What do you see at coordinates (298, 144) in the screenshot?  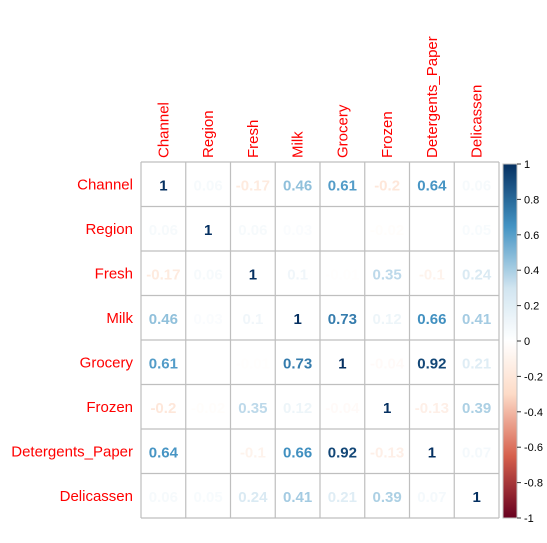 I see `column-label-milk: Milk` at bounding box center [298, 144].